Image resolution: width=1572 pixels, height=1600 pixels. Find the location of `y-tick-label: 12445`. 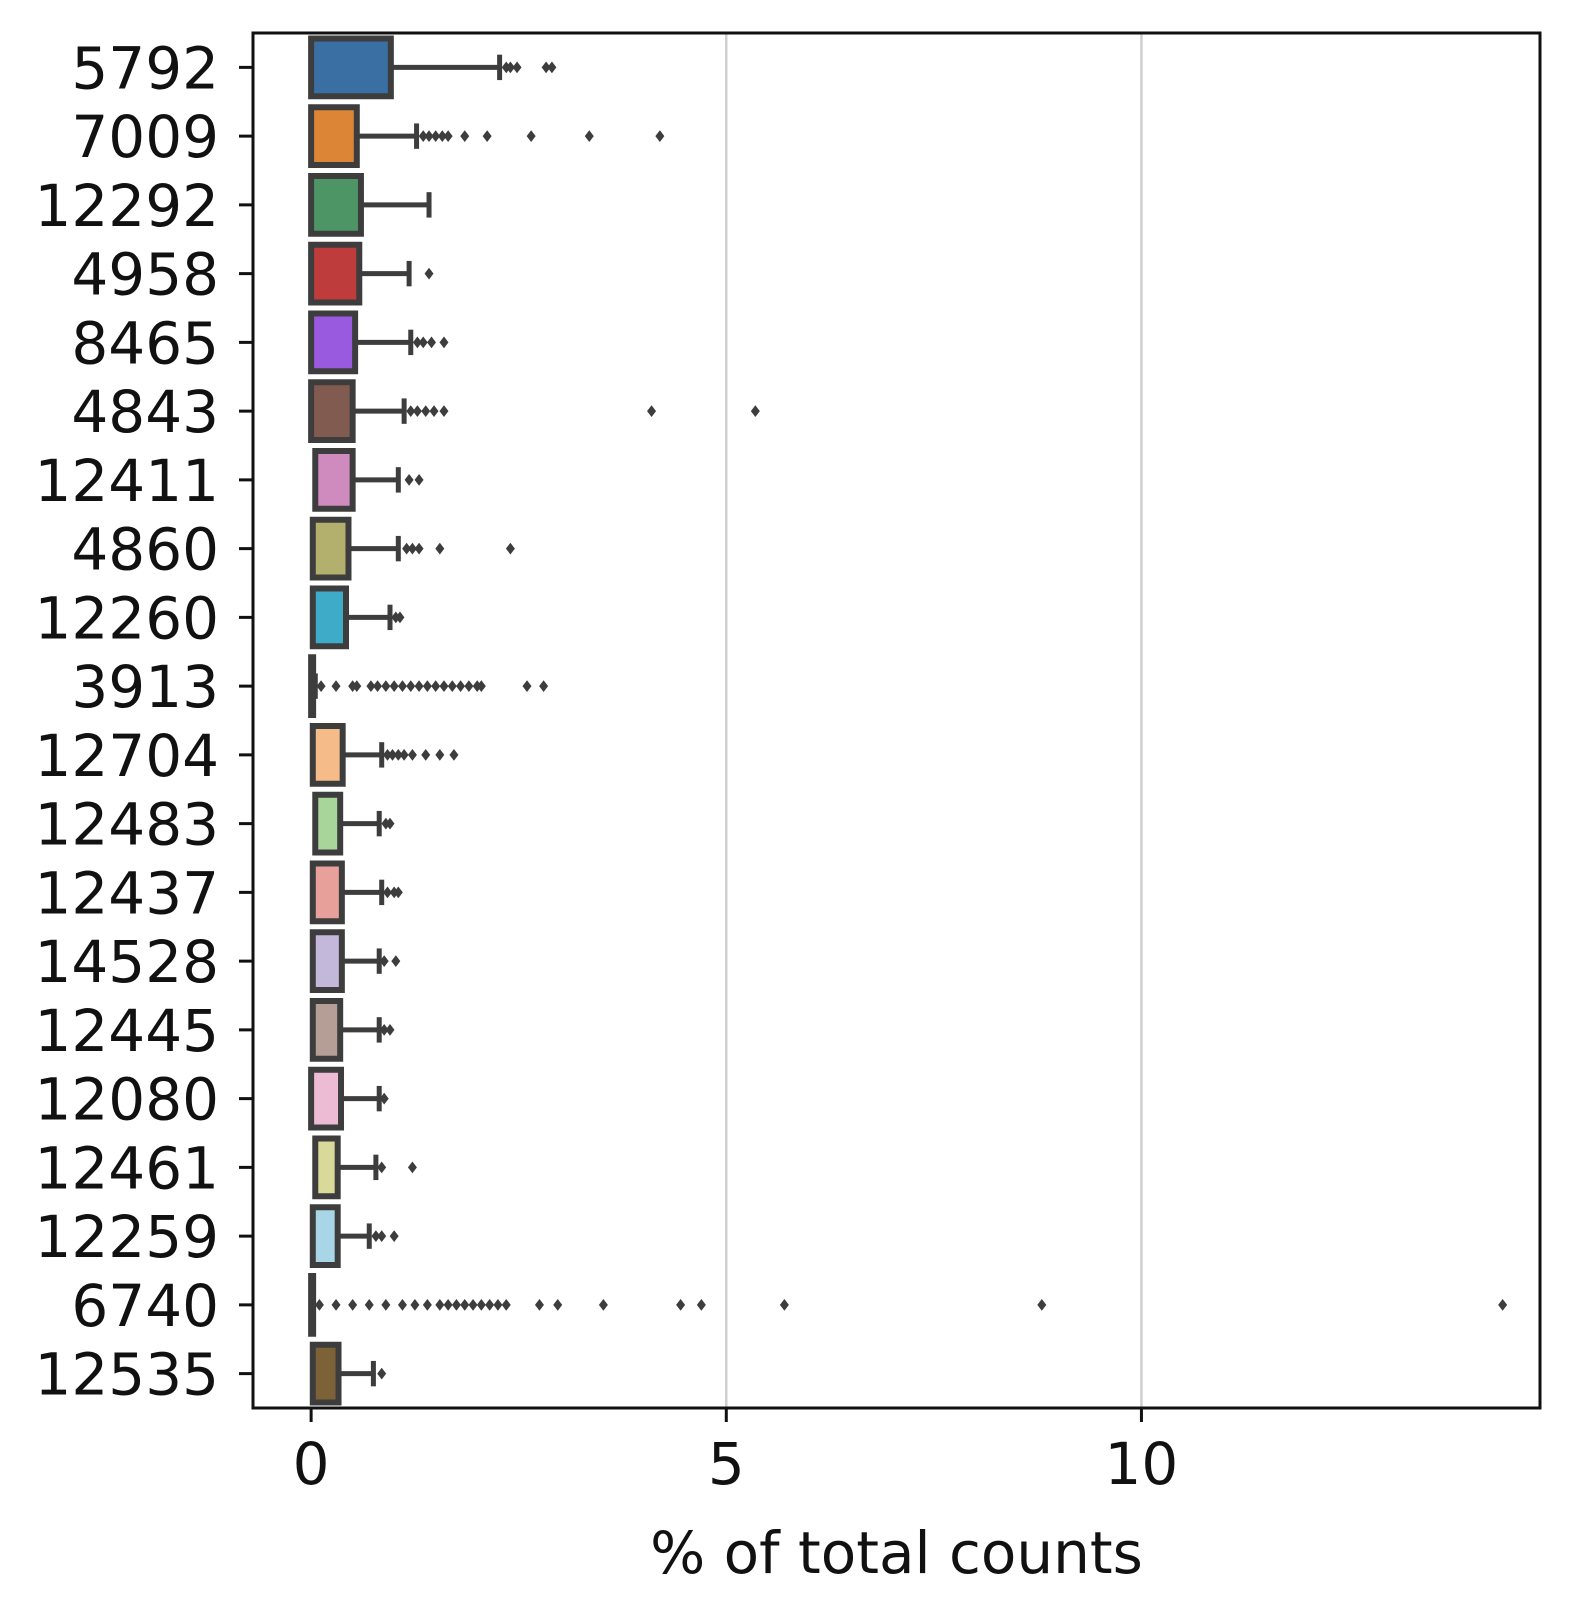

y-tick-label: 12445 is located at coordinates (126, 1031).